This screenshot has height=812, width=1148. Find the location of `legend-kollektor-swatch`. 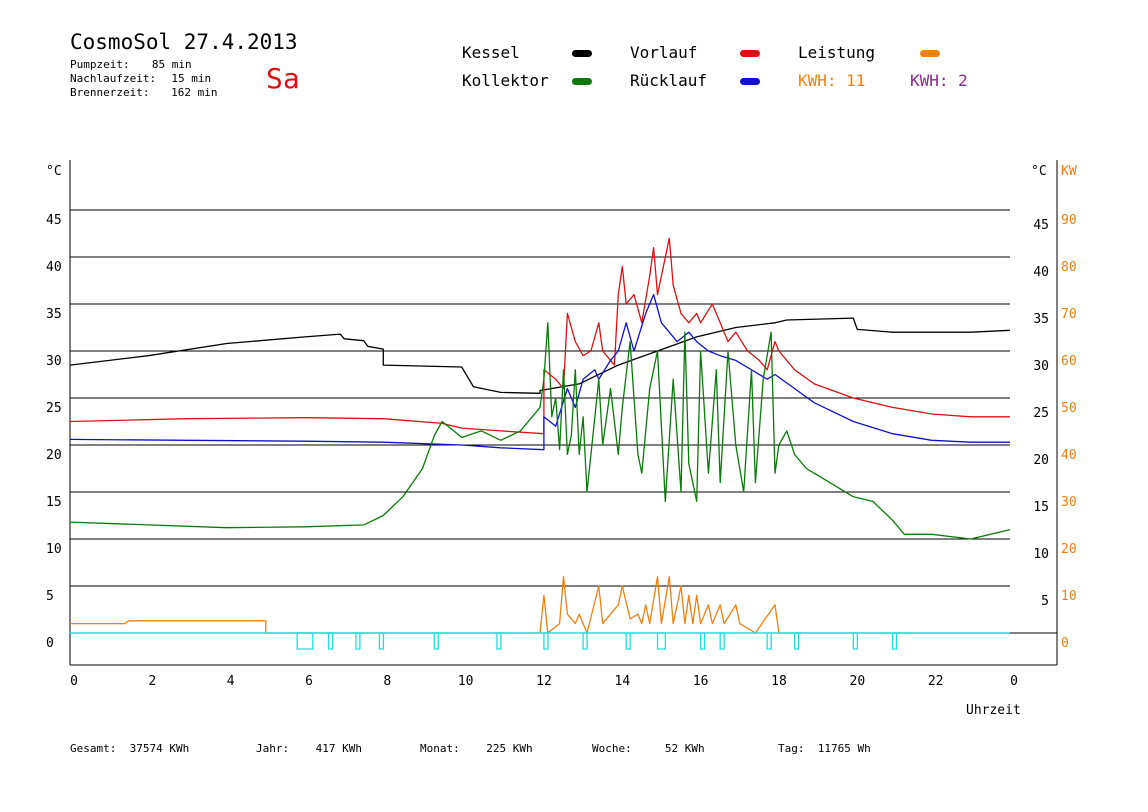

legend-kollektor-swatch is located at coordinates (582, 81).